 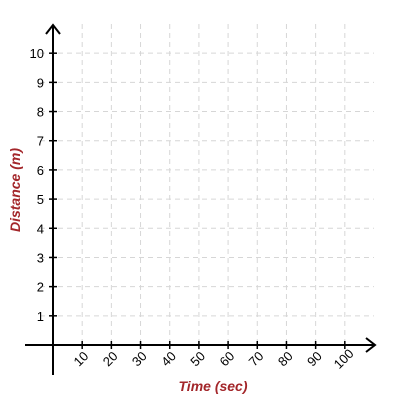 What do you see at coordinates (110, 358) in the screenshot?
I see `x-tick-label: 20` at bounding box center [110, 358].